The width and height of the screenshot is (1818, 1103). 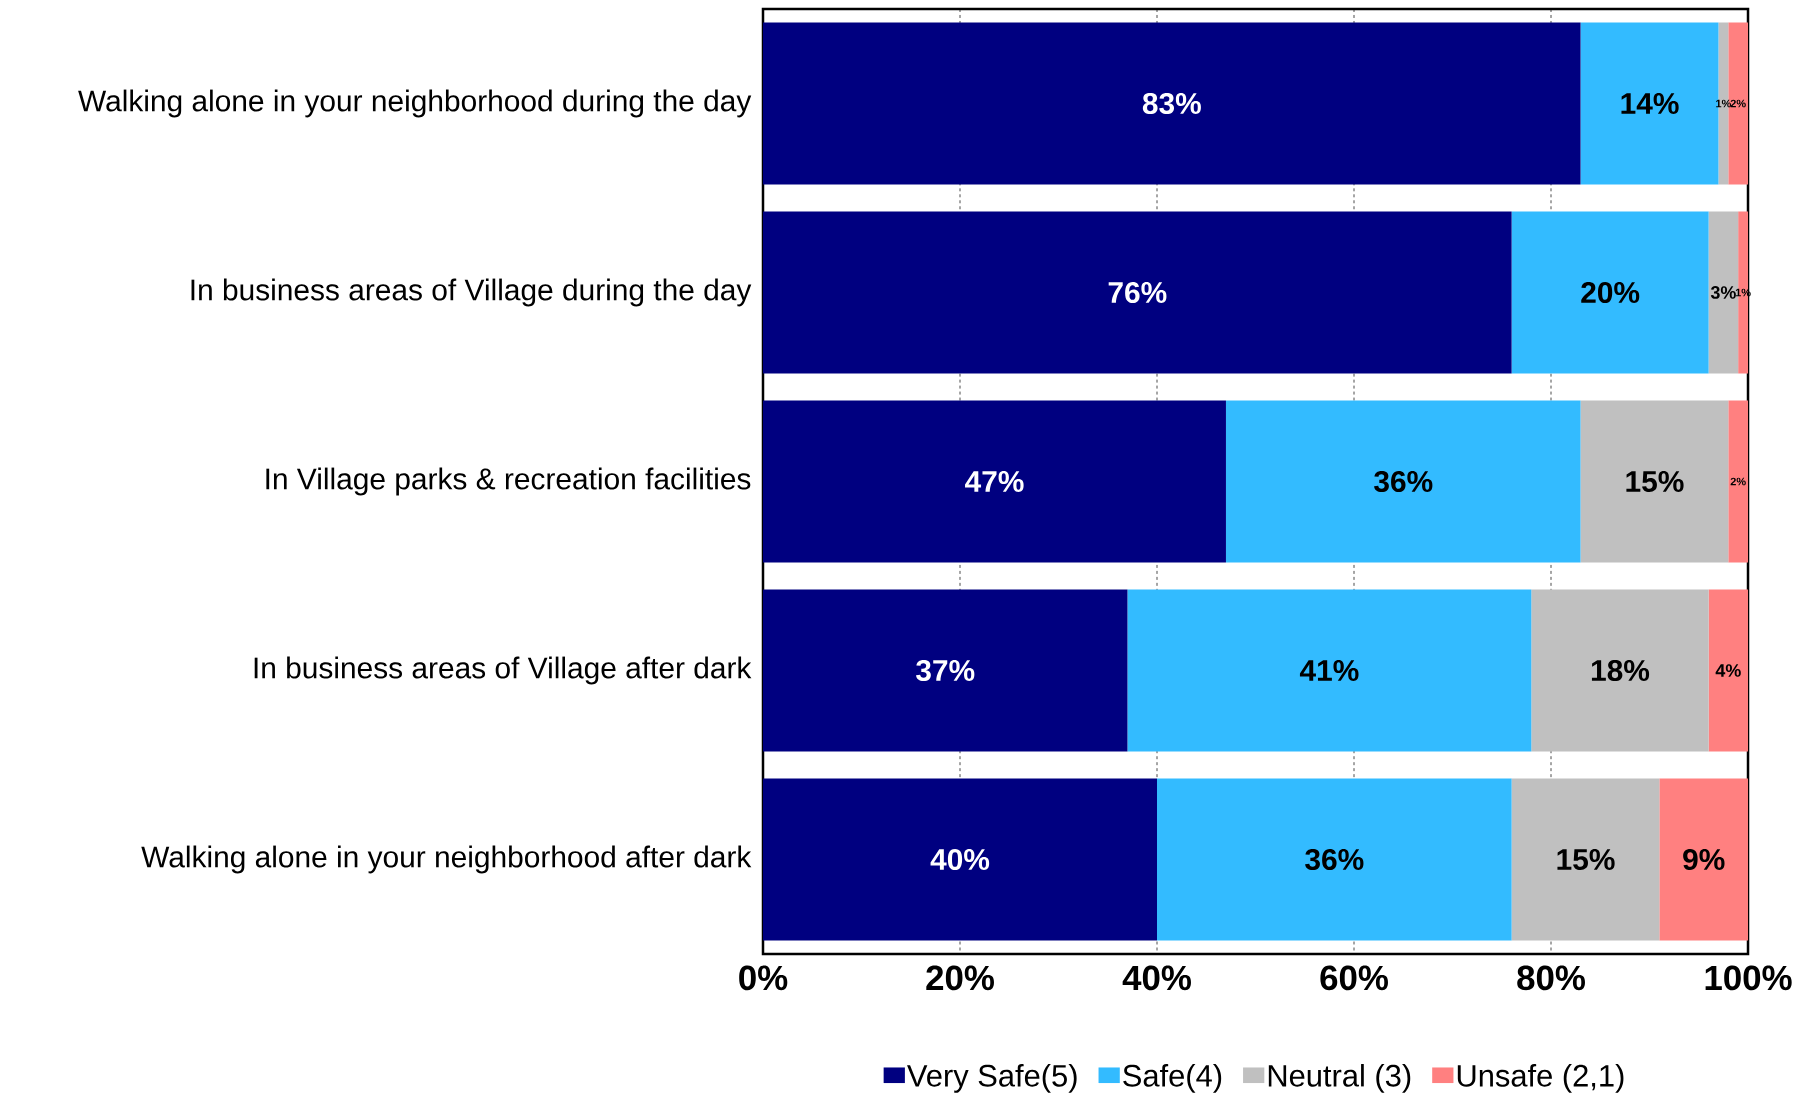 I want to click on data-label: 47%, so click(x=994, y=481).